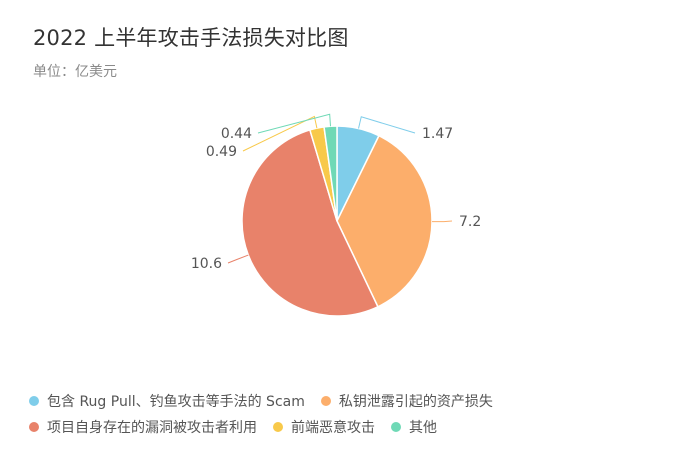  What do you see at coordinates (325, 401) in the screenshot?
I see `legend-swatch-private-key` at bounding box center [325, 401].